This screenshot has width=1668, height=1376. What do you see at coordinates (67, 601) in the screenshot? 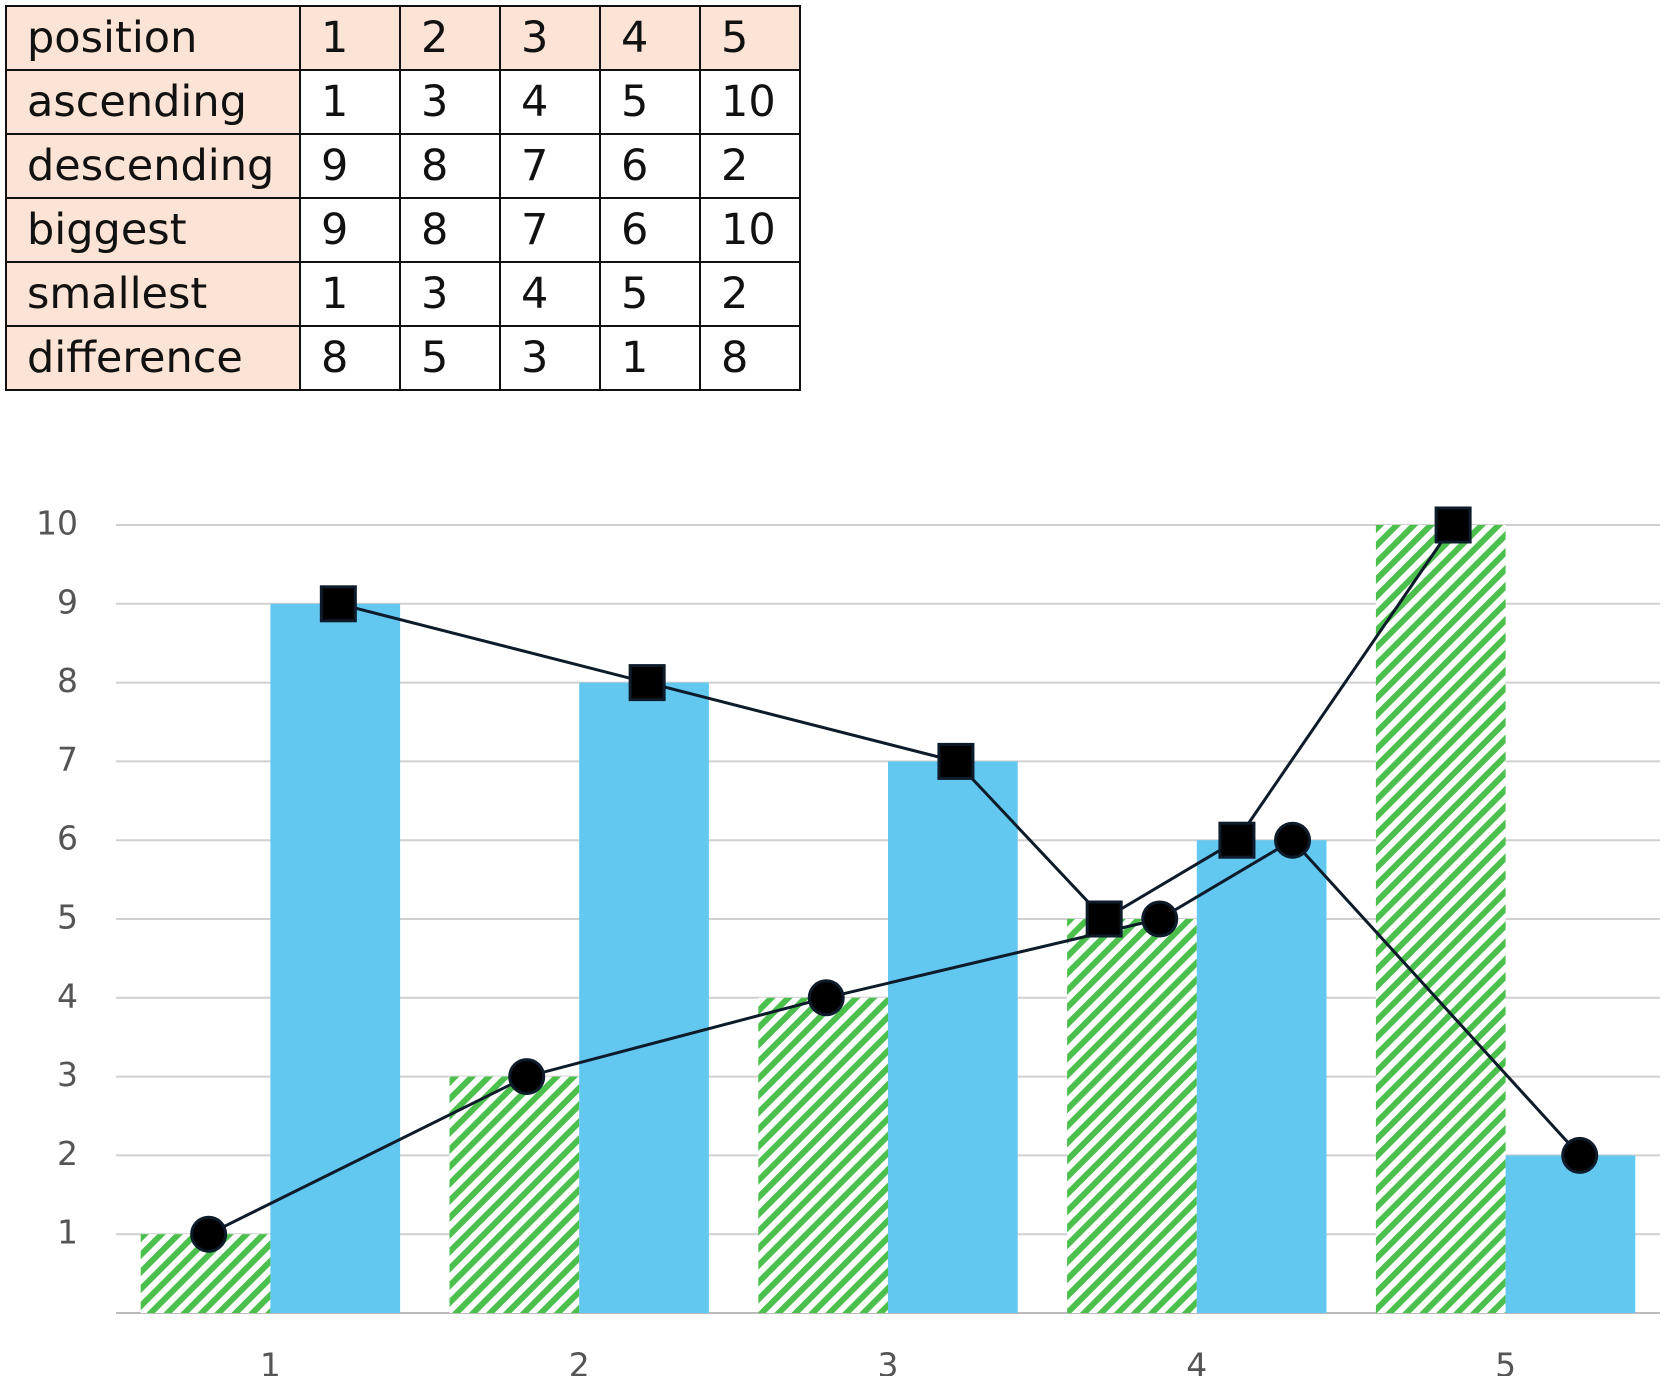
I see `y-tick-label: 9` at bounding box center [67, 601].